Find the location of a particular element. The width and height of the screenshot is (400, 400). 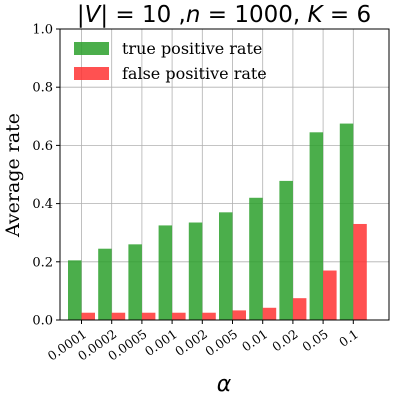

x-tick-label: 0.1 is located at coordinates (348, 338).